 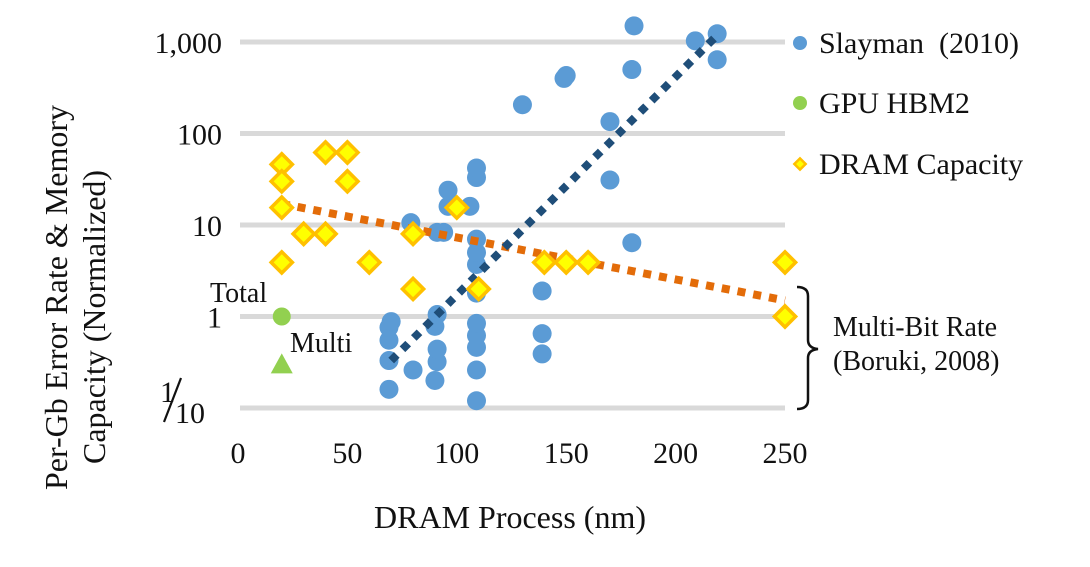 I want to click on legend: Slayman (2010) GPU HBM2 DRAM Capacity, so click(x=907, y=104).